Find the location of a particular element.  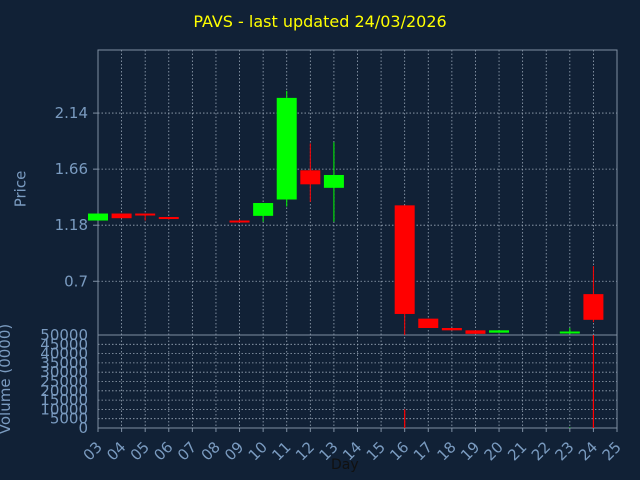

price-tick-label: 0.7 is located at coordinates (76, 281).